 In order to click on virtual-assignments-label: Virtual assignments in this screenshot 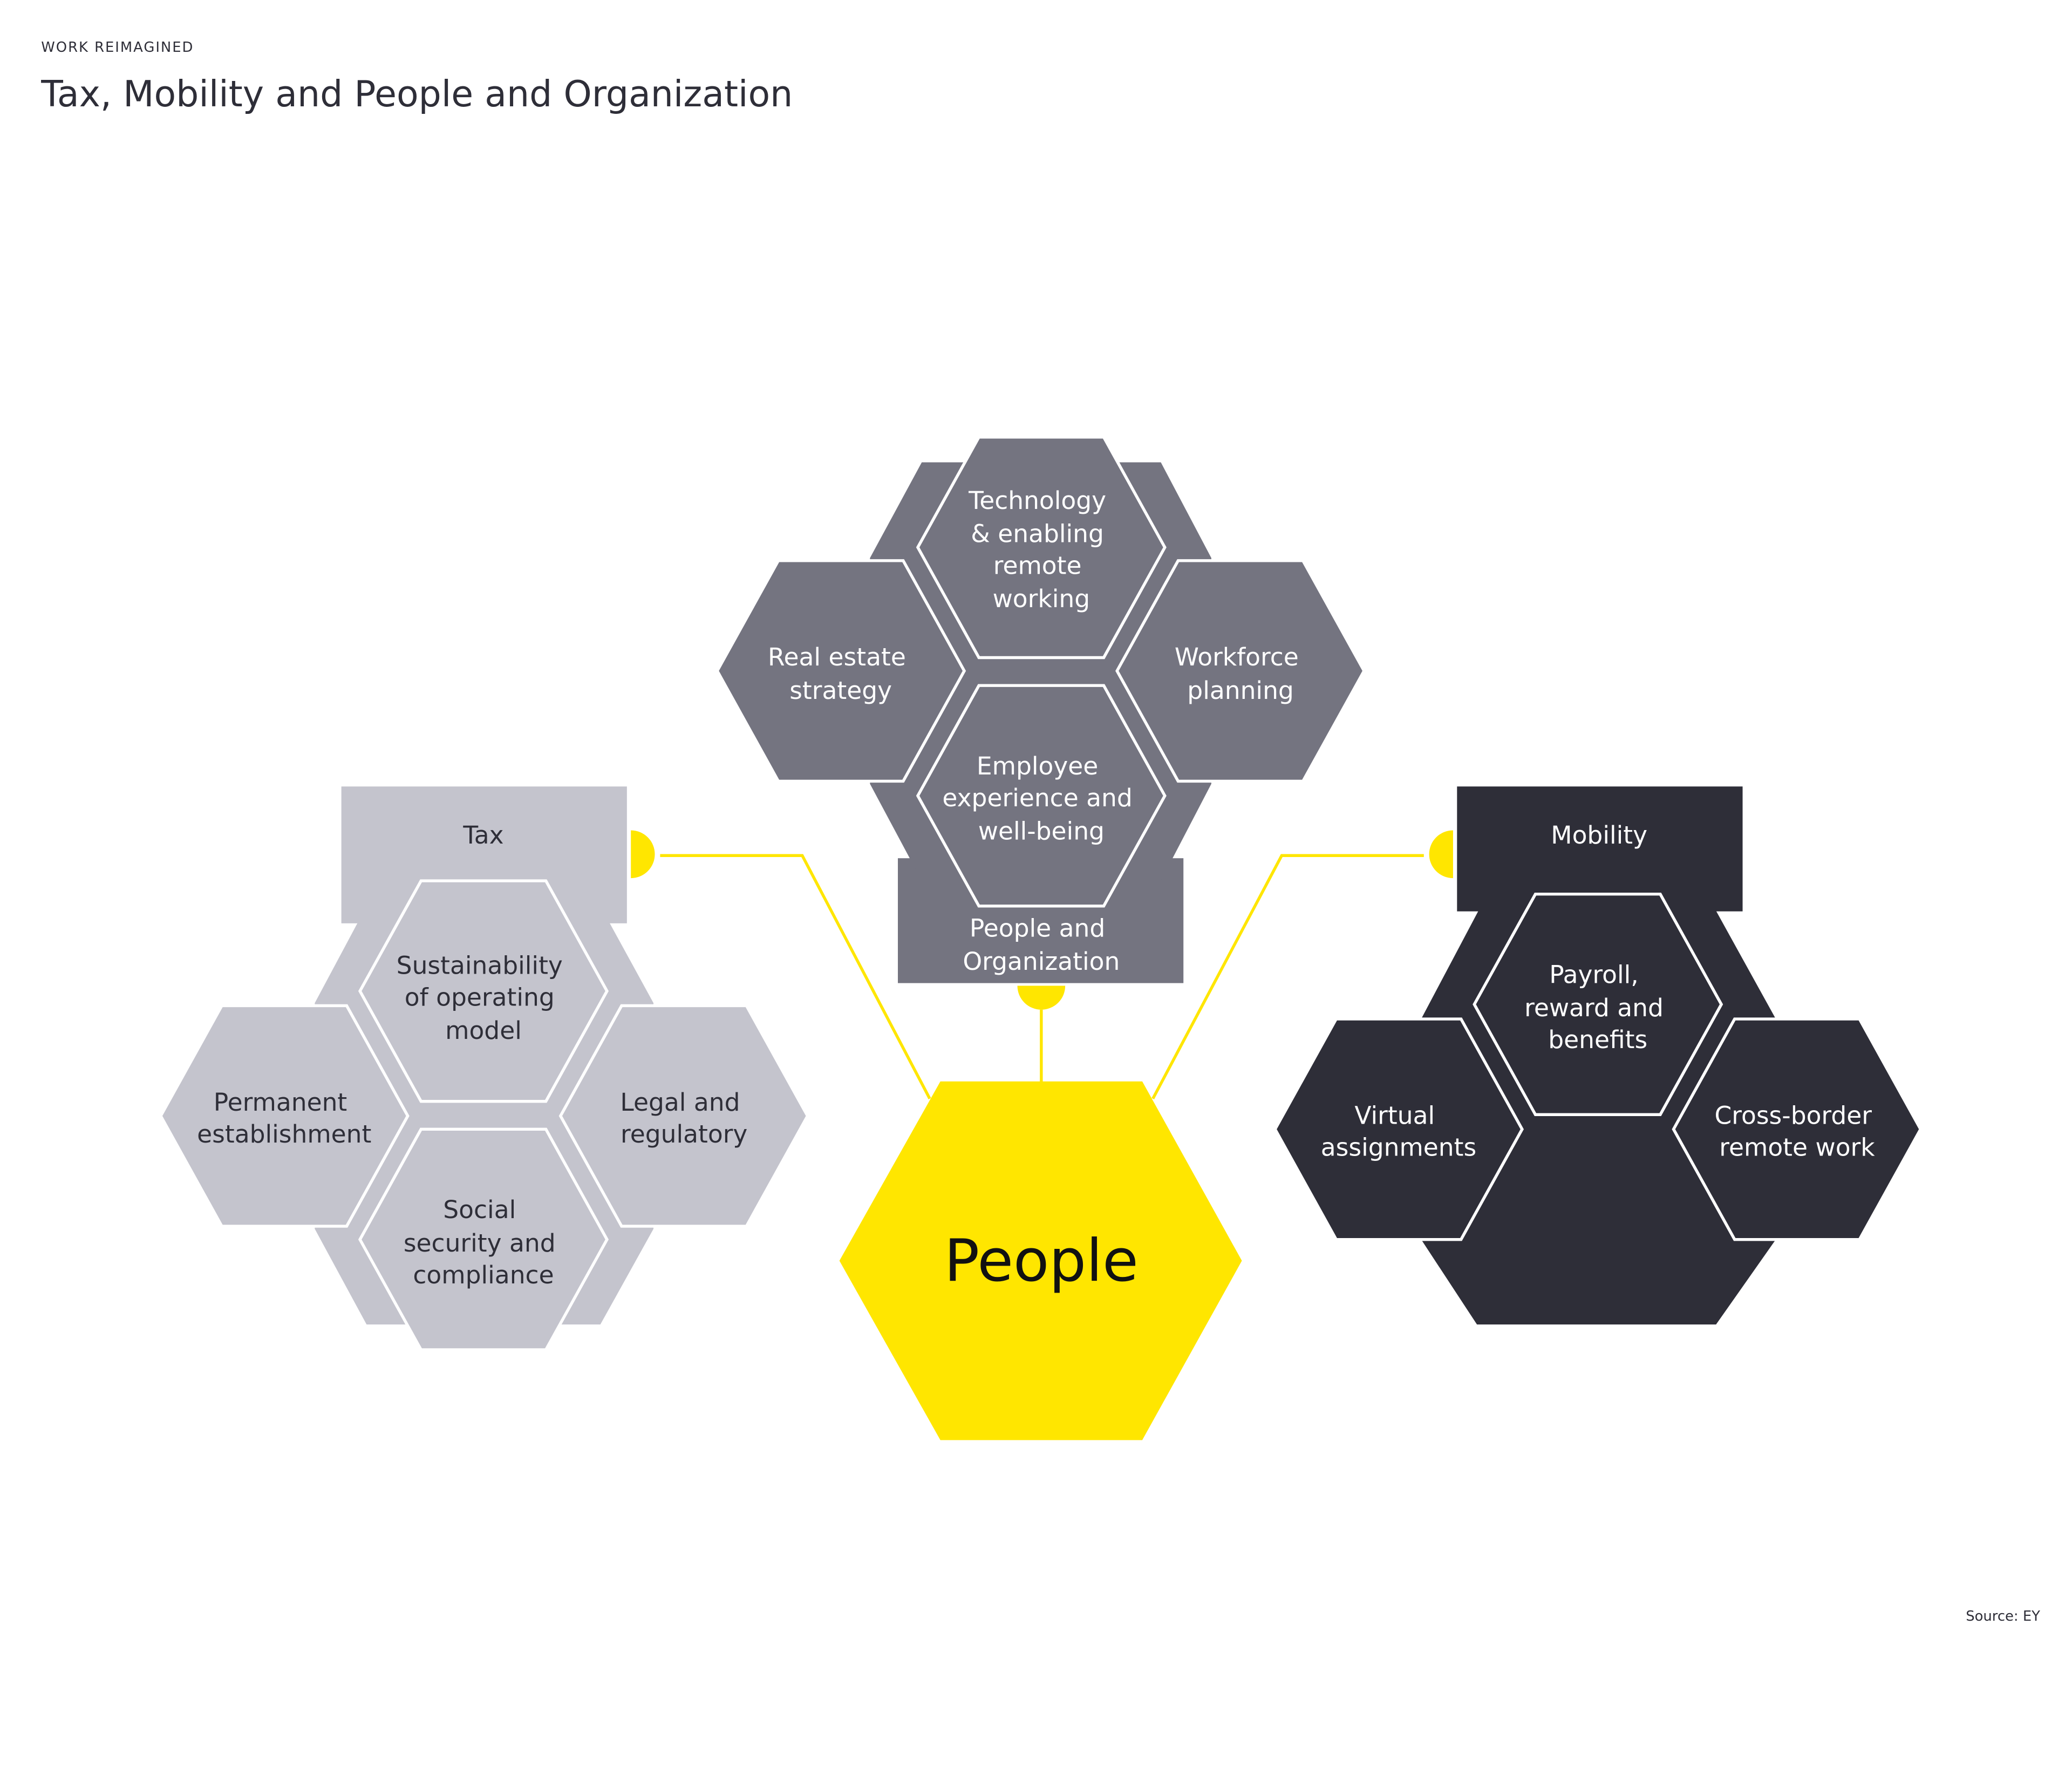, I will do `click(1398, 1131)`.